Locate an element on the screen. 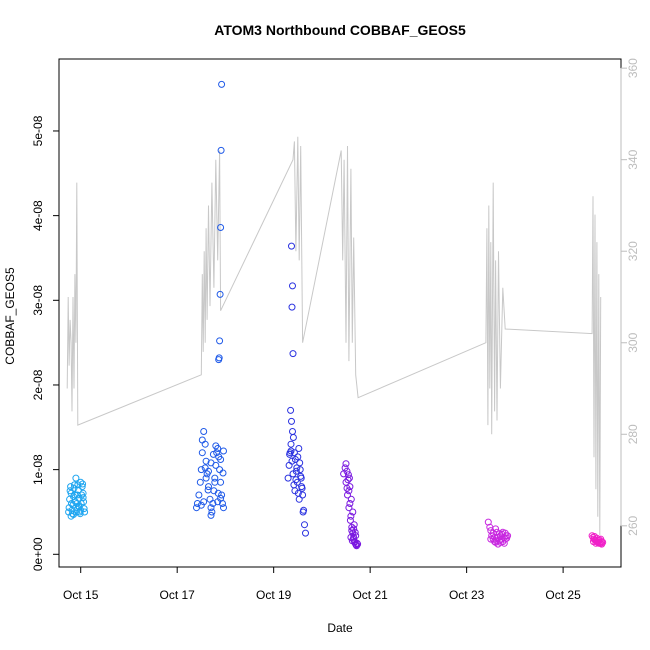  y2-tick-label: 340 is located at coordinates (633, 159).